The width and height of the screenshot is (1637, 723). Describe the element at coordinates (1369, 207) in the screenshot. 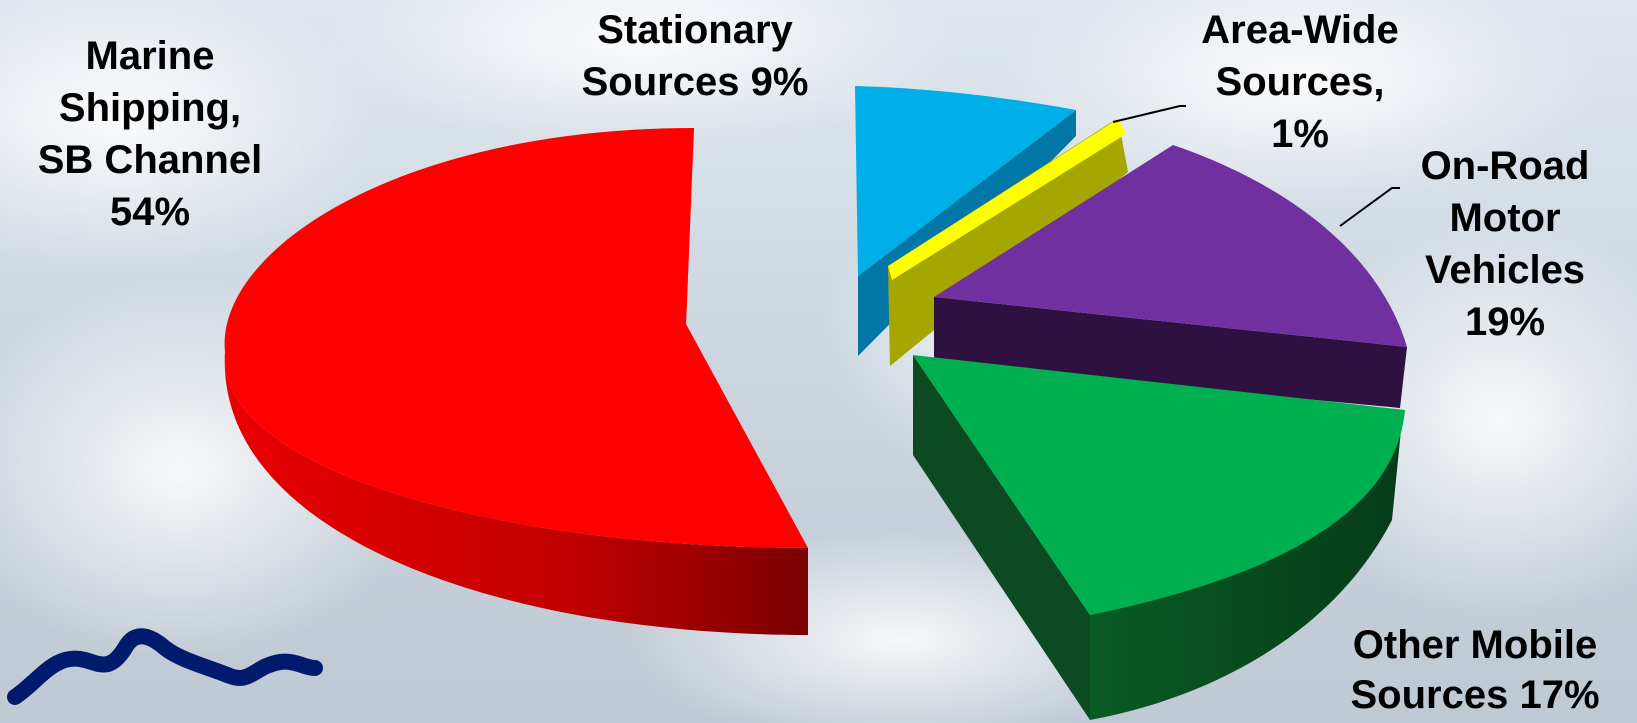

I see `leader-on-road` at that location.